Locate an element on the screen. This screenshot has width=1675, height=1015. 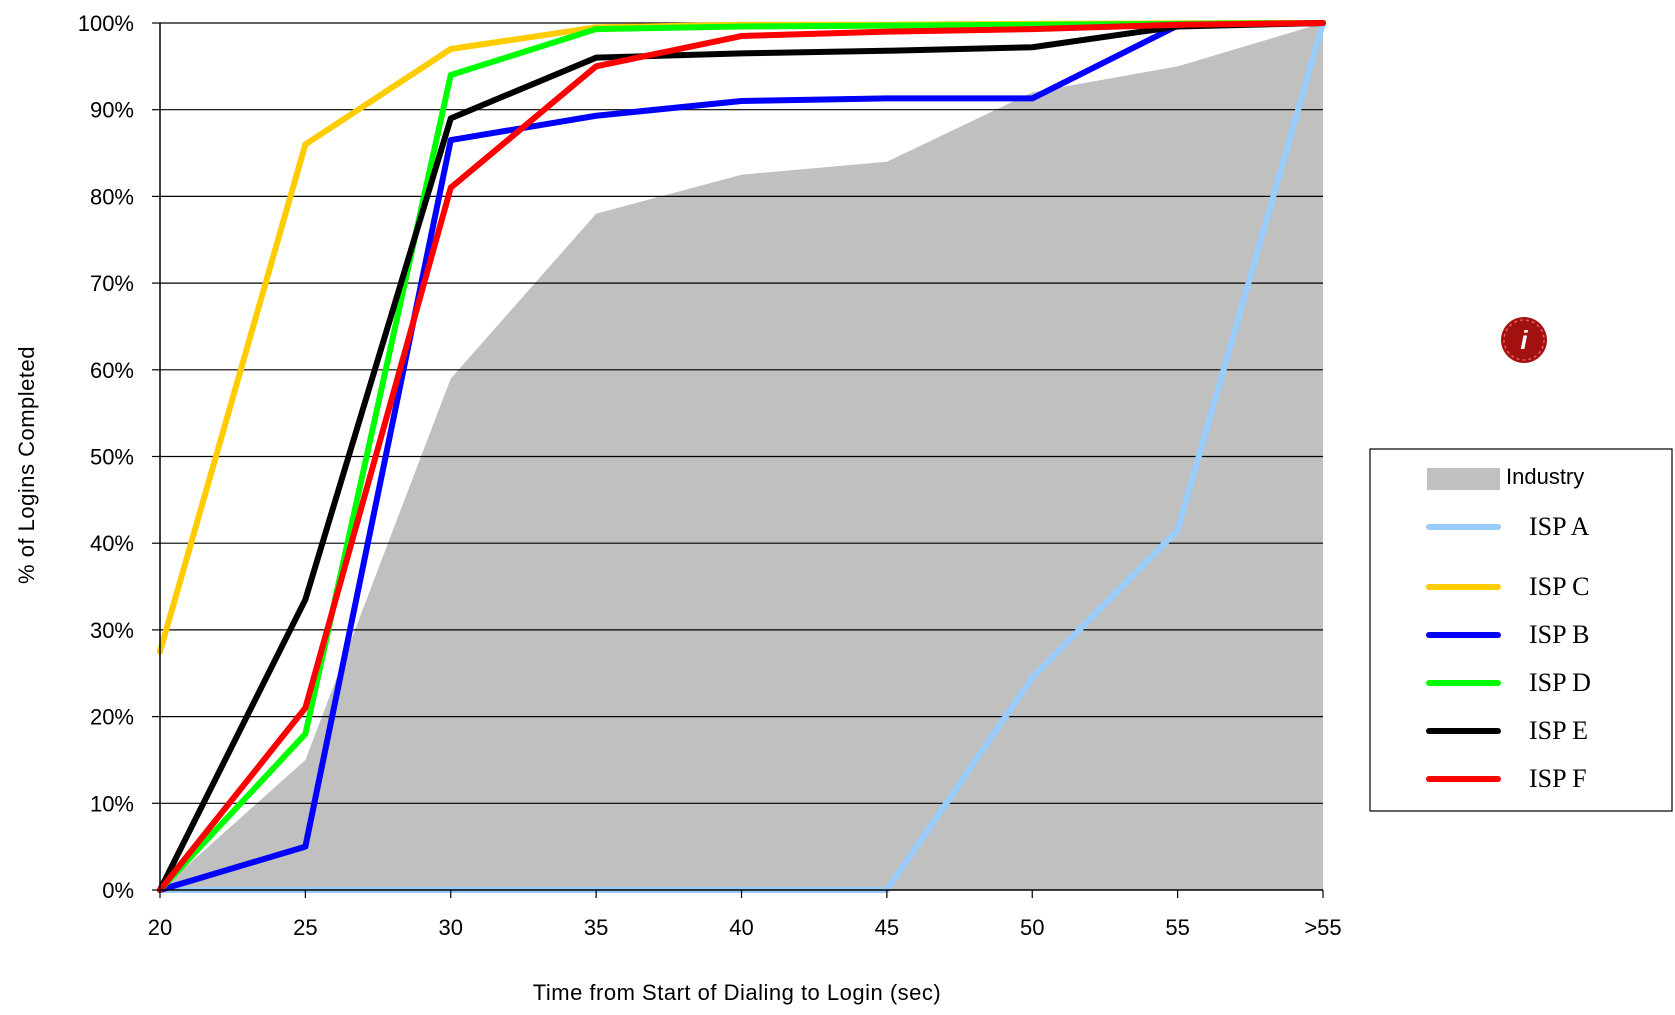
y-tick-label: 70% is located at coordinates (112, 283).